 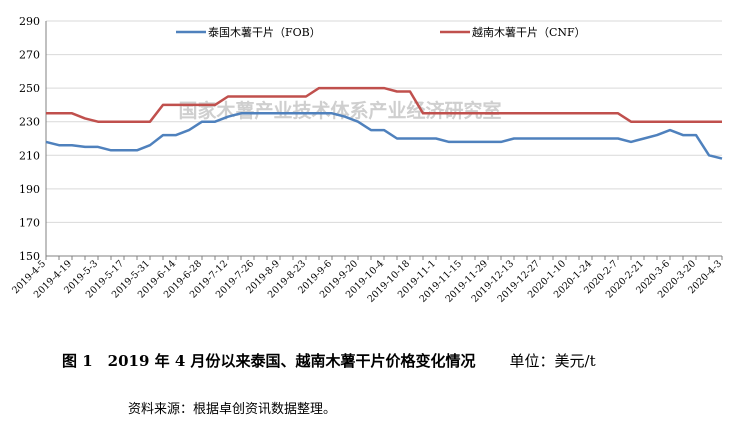 What do you see at coordinates (29, 122) in the screenshot?
I see `y-tick-label: 230` at bounding box center [29, 122].